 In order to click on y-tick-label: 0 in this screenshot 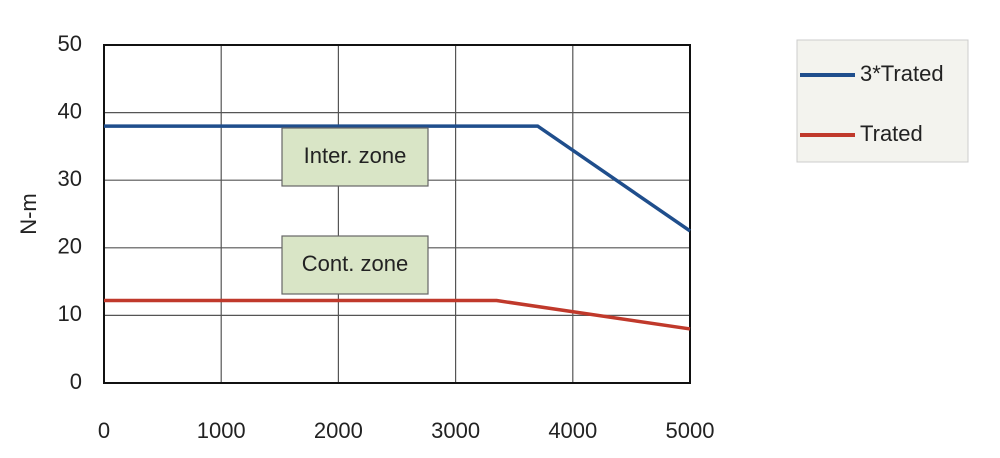, I will do `click(76, 381)`.